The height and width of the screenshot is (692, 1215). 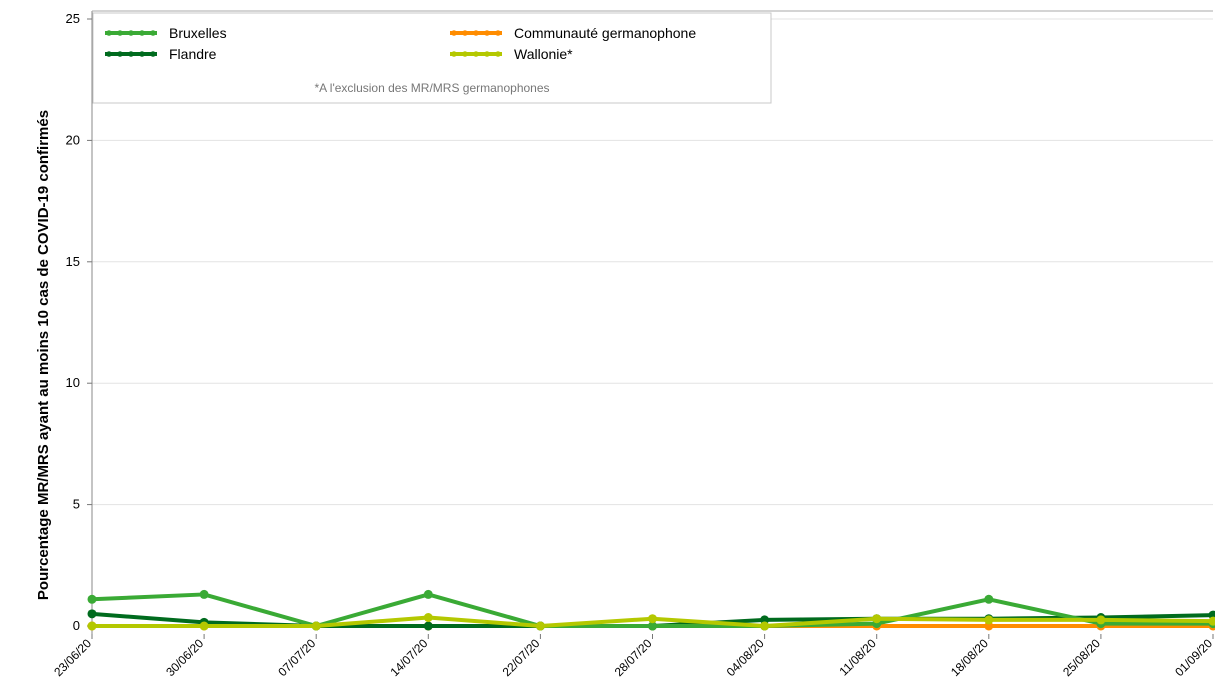 I want to click on y-tick-label: 0, so click(x=76, y=625).